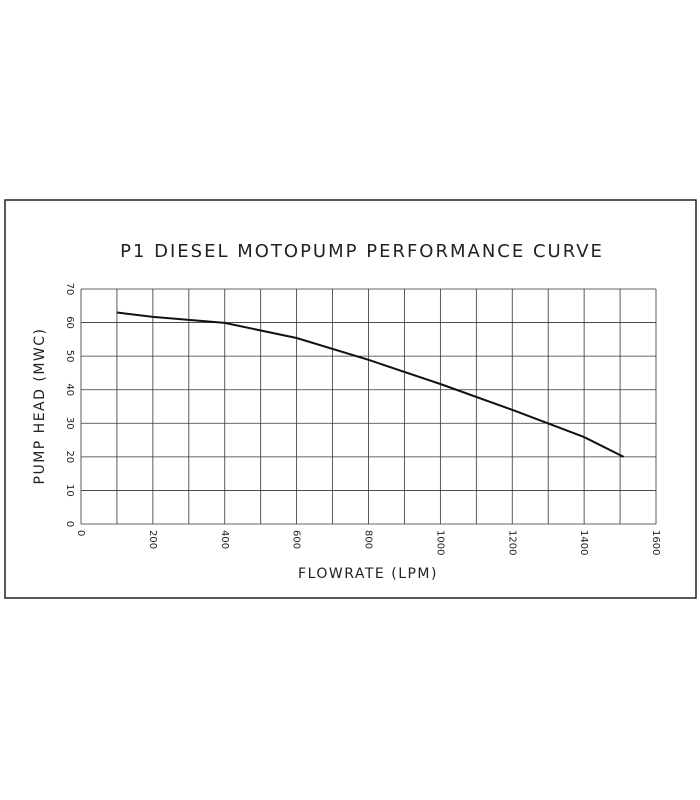 Image resolution: width=700 pixels, height=800 pixels. I want to click on y-tick-label: 50, so click(69, 356).